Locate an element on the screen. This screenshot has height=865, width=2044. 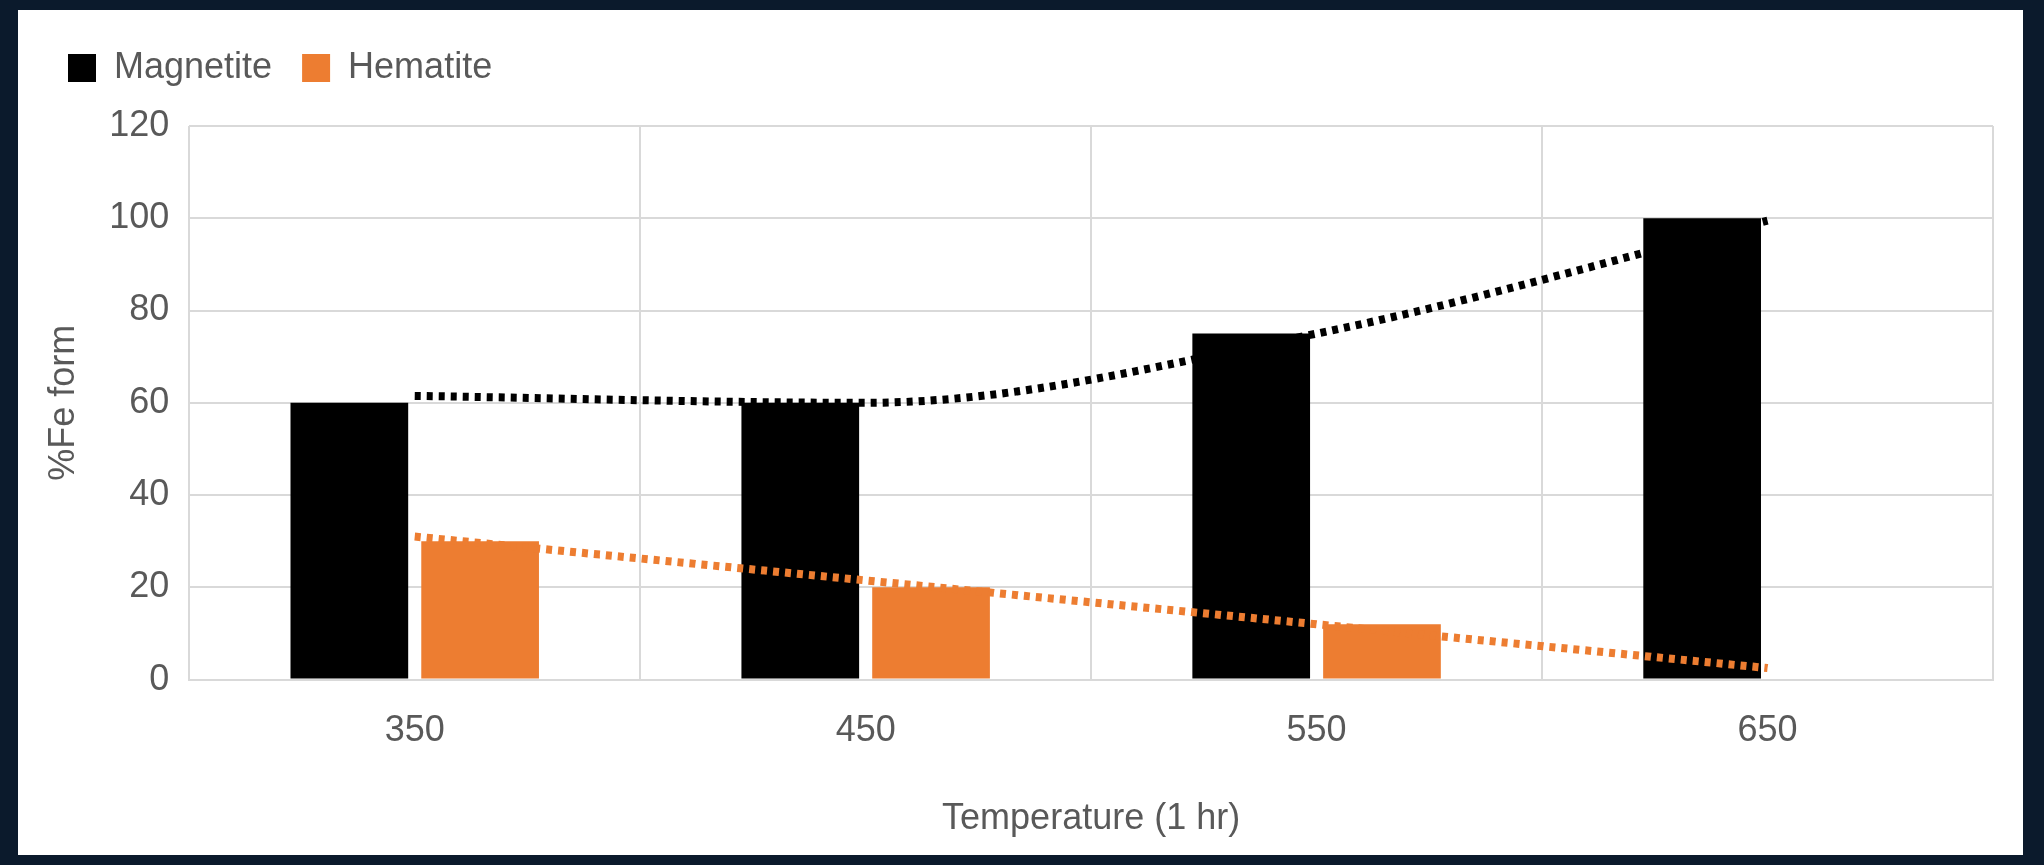
x-tick-label: 550 is located at coordinates (1316, 729).